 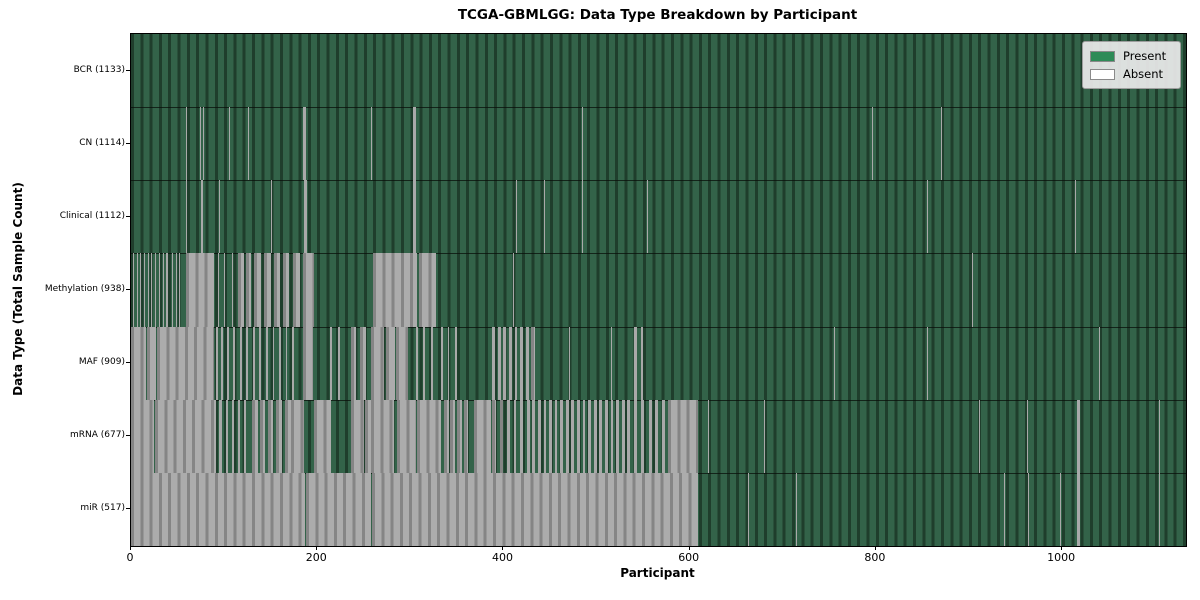 What do you see at coordinates (1131, 65) in the screenshot?
I see `legend: Present Absent` at bounding box center [1131, 65].